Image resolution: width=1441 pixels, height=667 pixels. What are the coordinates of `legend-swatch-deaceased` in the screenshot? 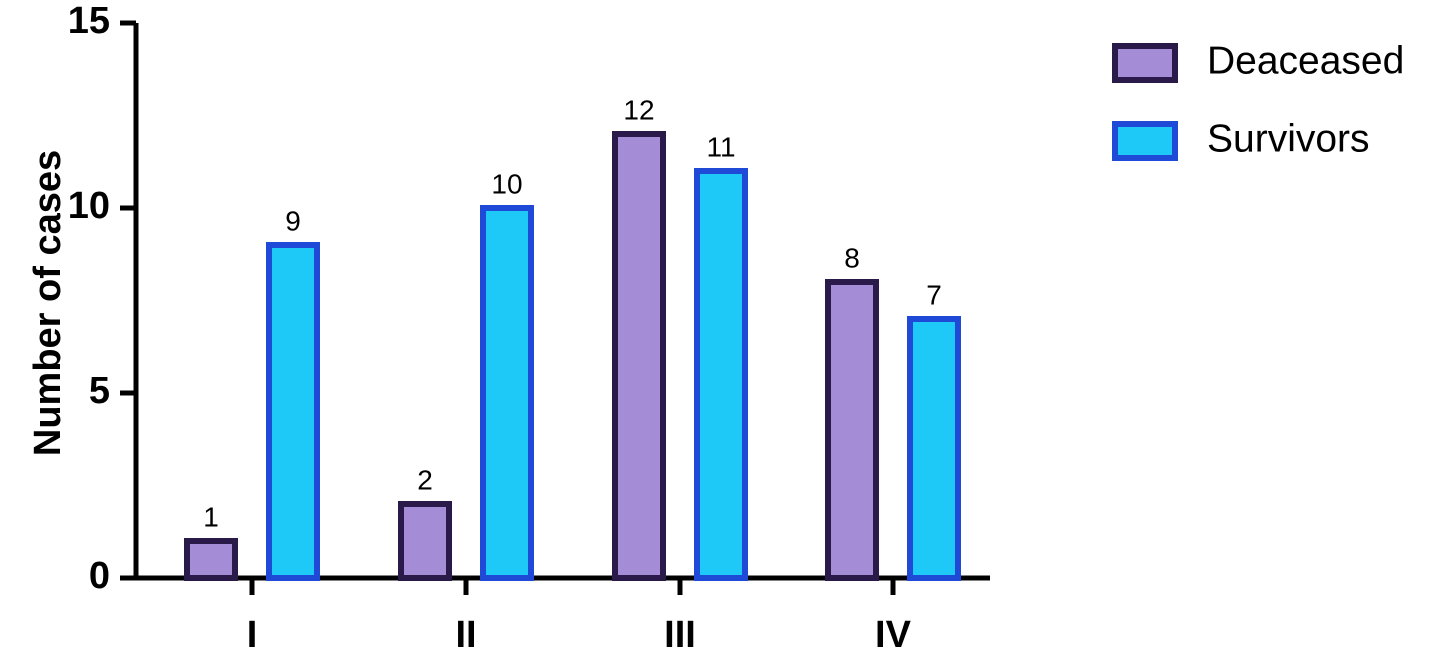 It's located at (1145, 63).